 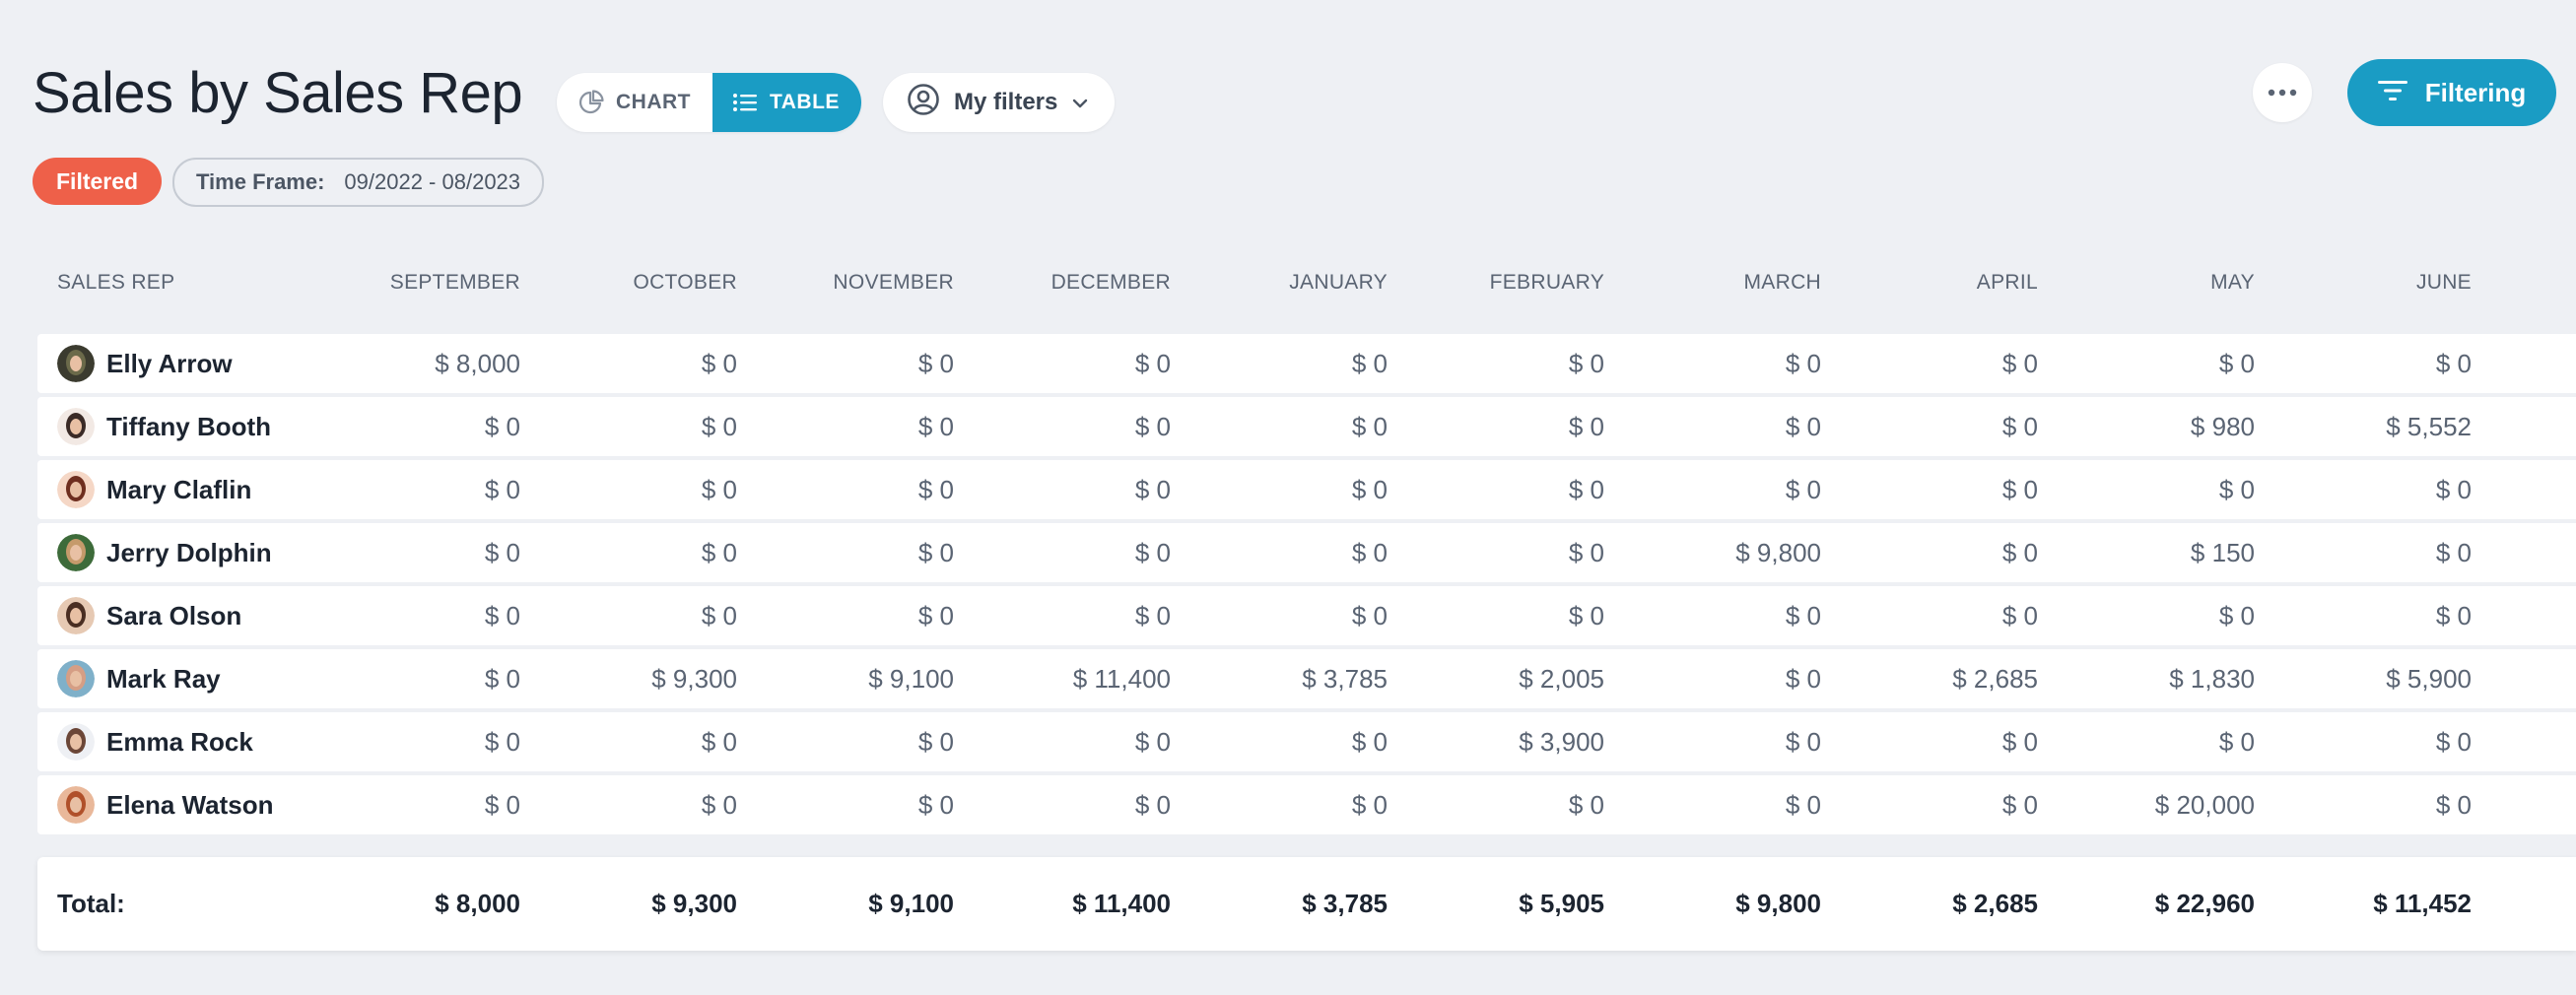 I want to click on avatar-sara-olson, so click(x=76, y=615).